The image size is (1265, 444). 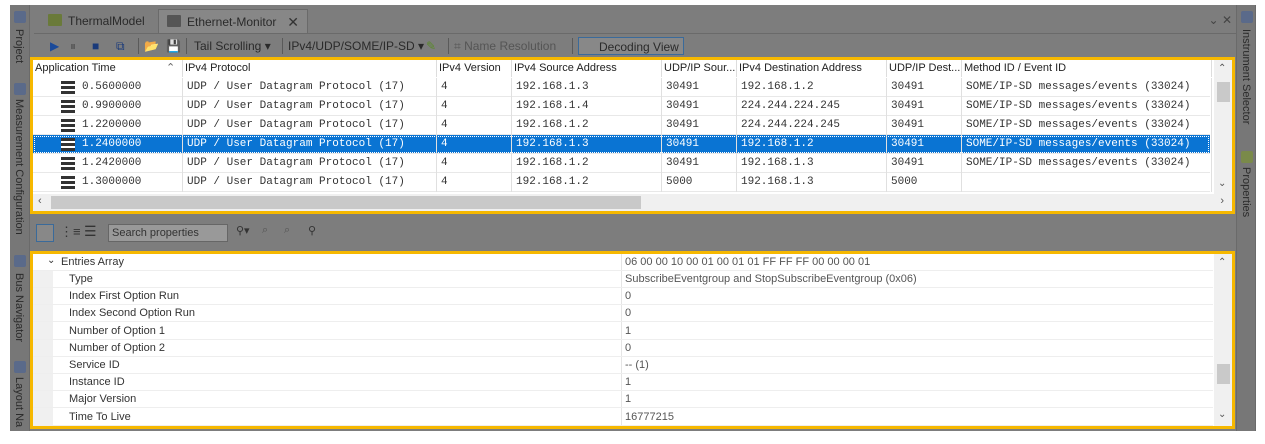 What do you see at coordinates (45, 233) in the screenshot?
I see `categorized-view-icon` at bounding box center [45, 233].